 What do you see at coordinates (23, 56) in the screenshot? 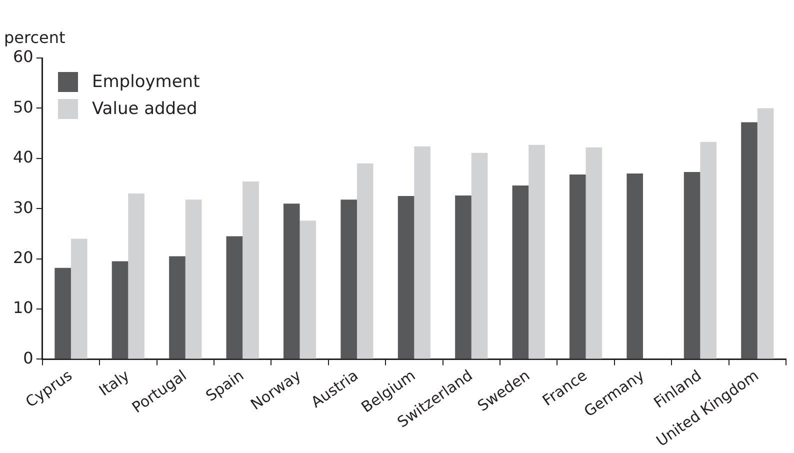
I see `y-tick-label: 60` at bounding box center [23, 56].